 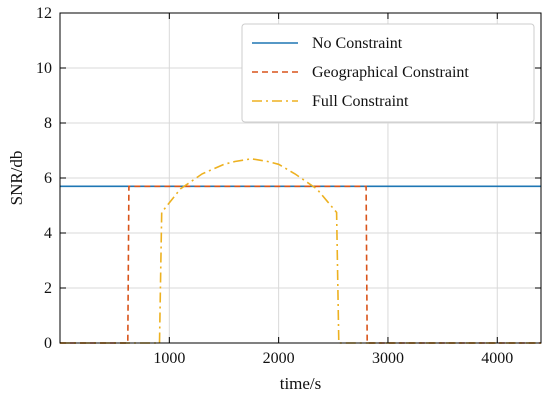 I want to click on legend-box, so click(x=388, y=73).